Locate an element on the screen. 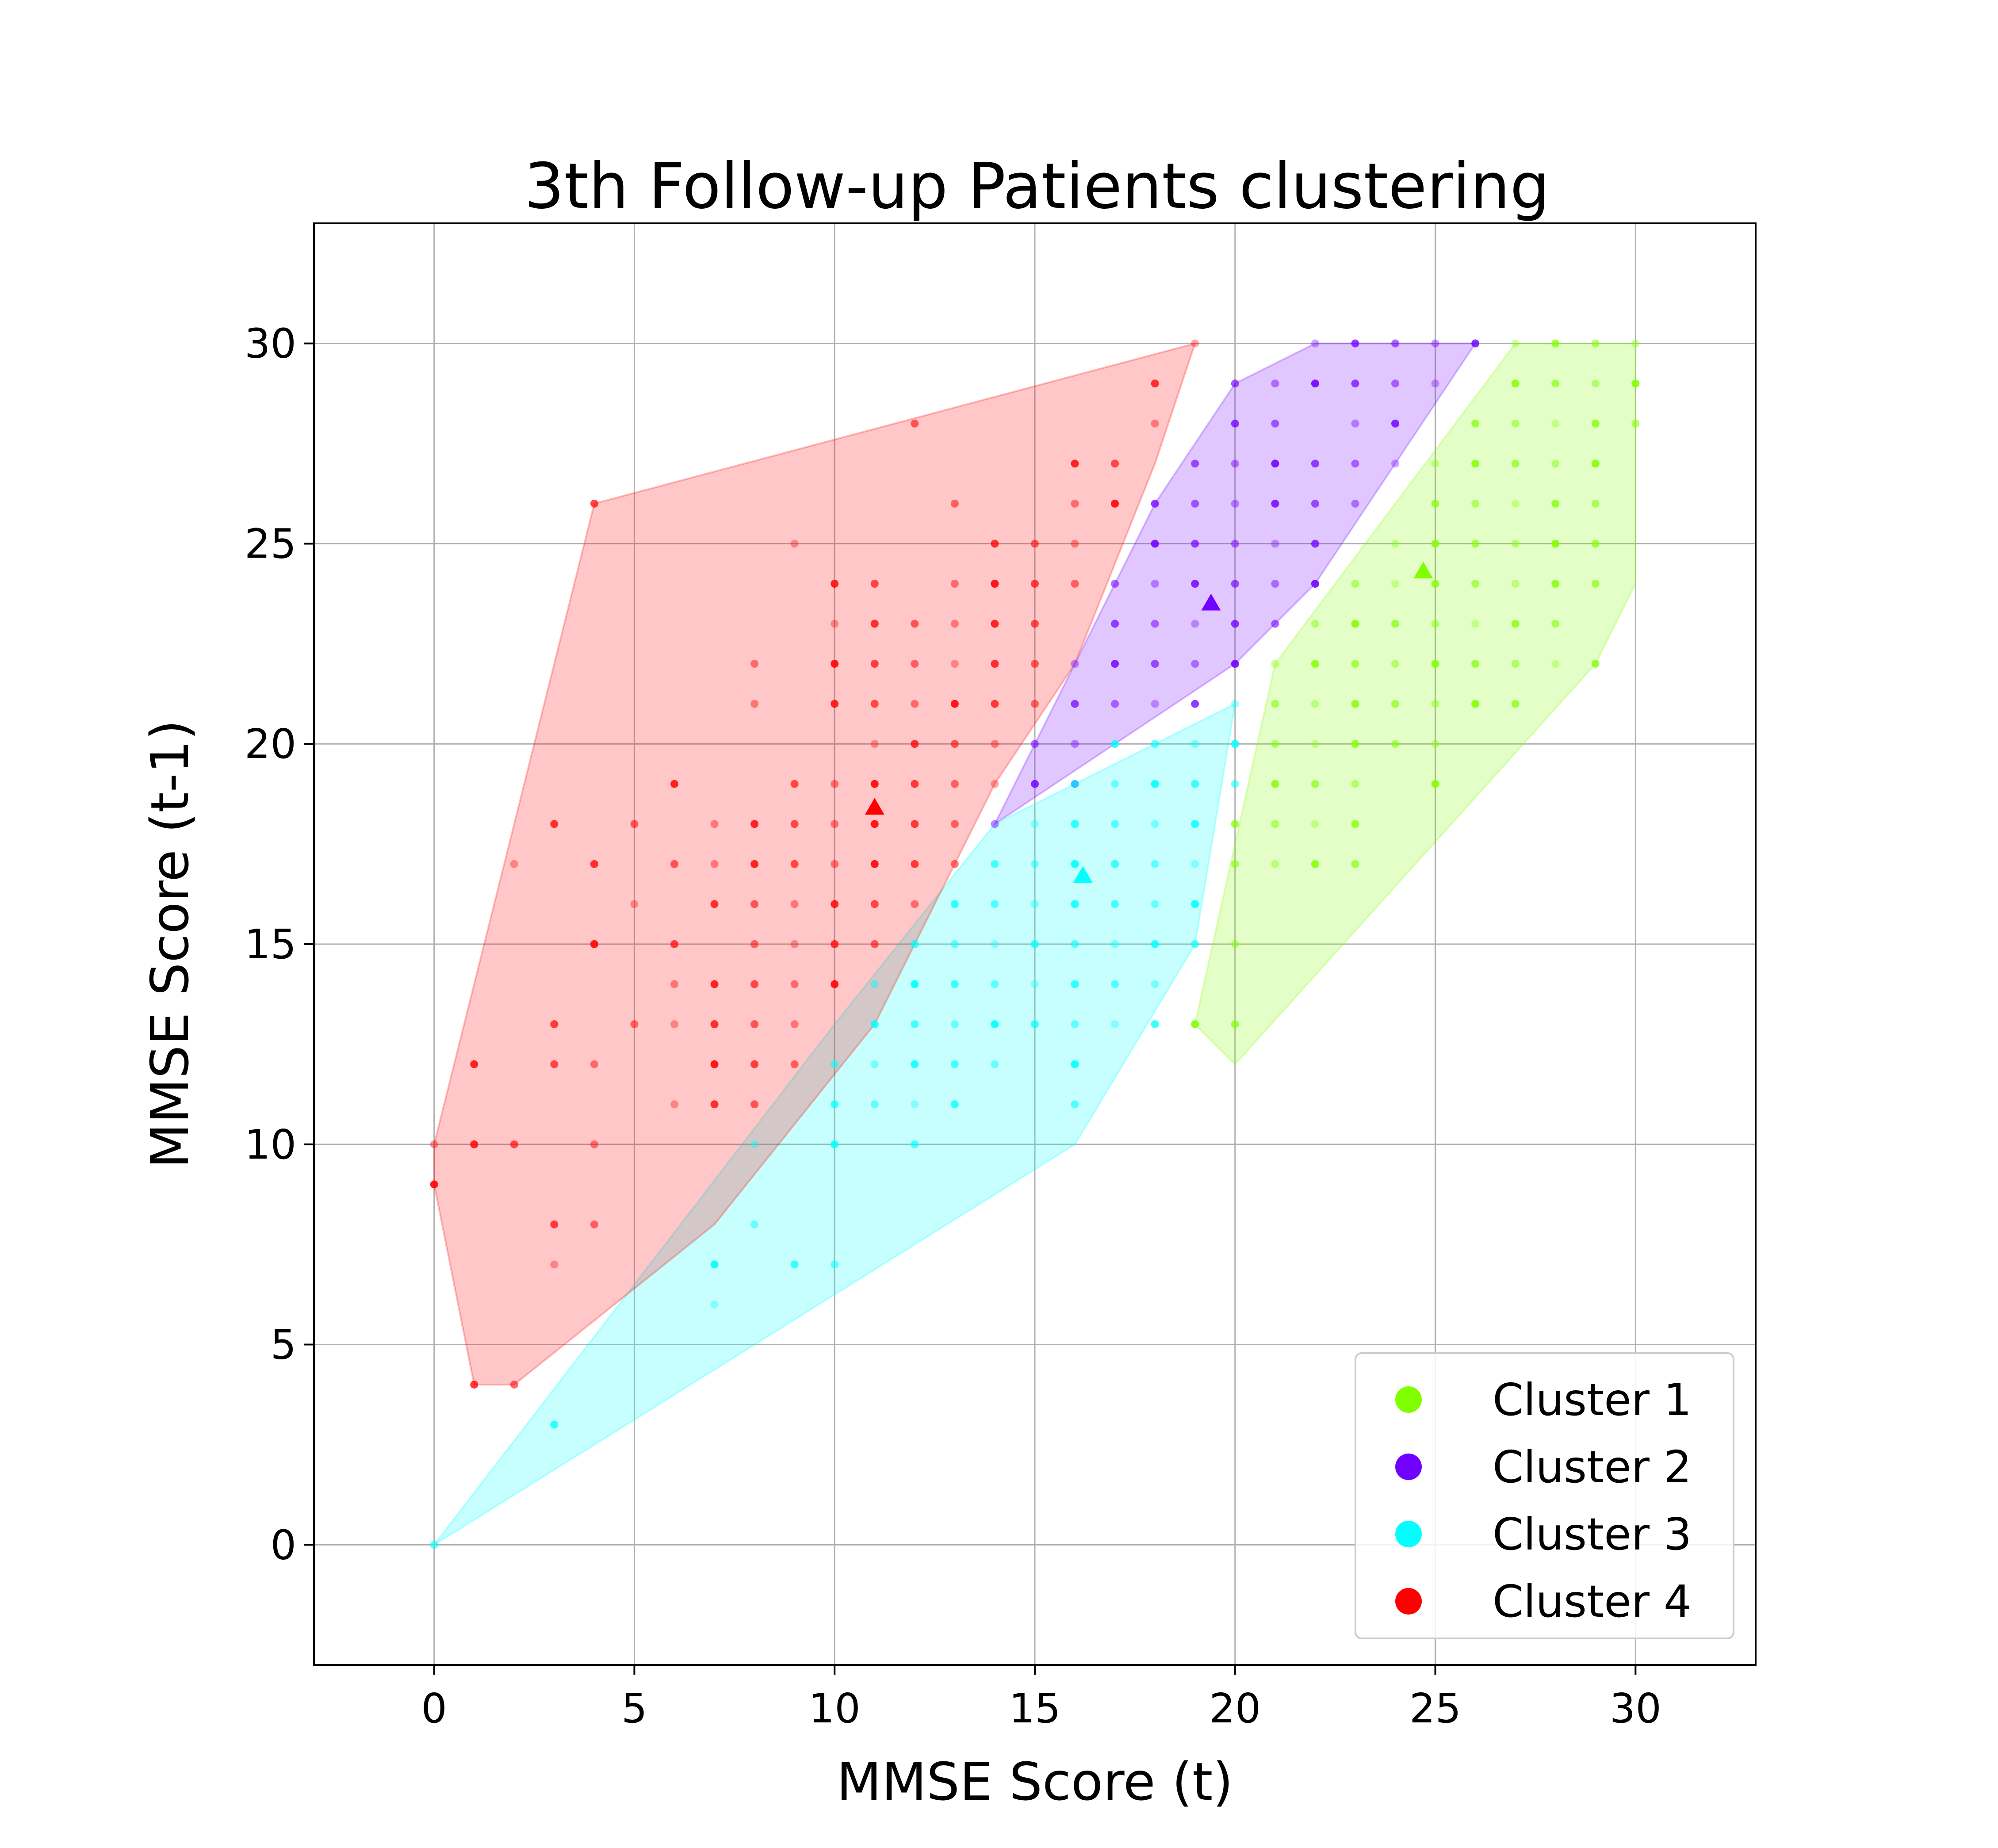 This screenshot has width=1998, height=1848. x-tick-label: 0 is located at coordinates (434, 1708).